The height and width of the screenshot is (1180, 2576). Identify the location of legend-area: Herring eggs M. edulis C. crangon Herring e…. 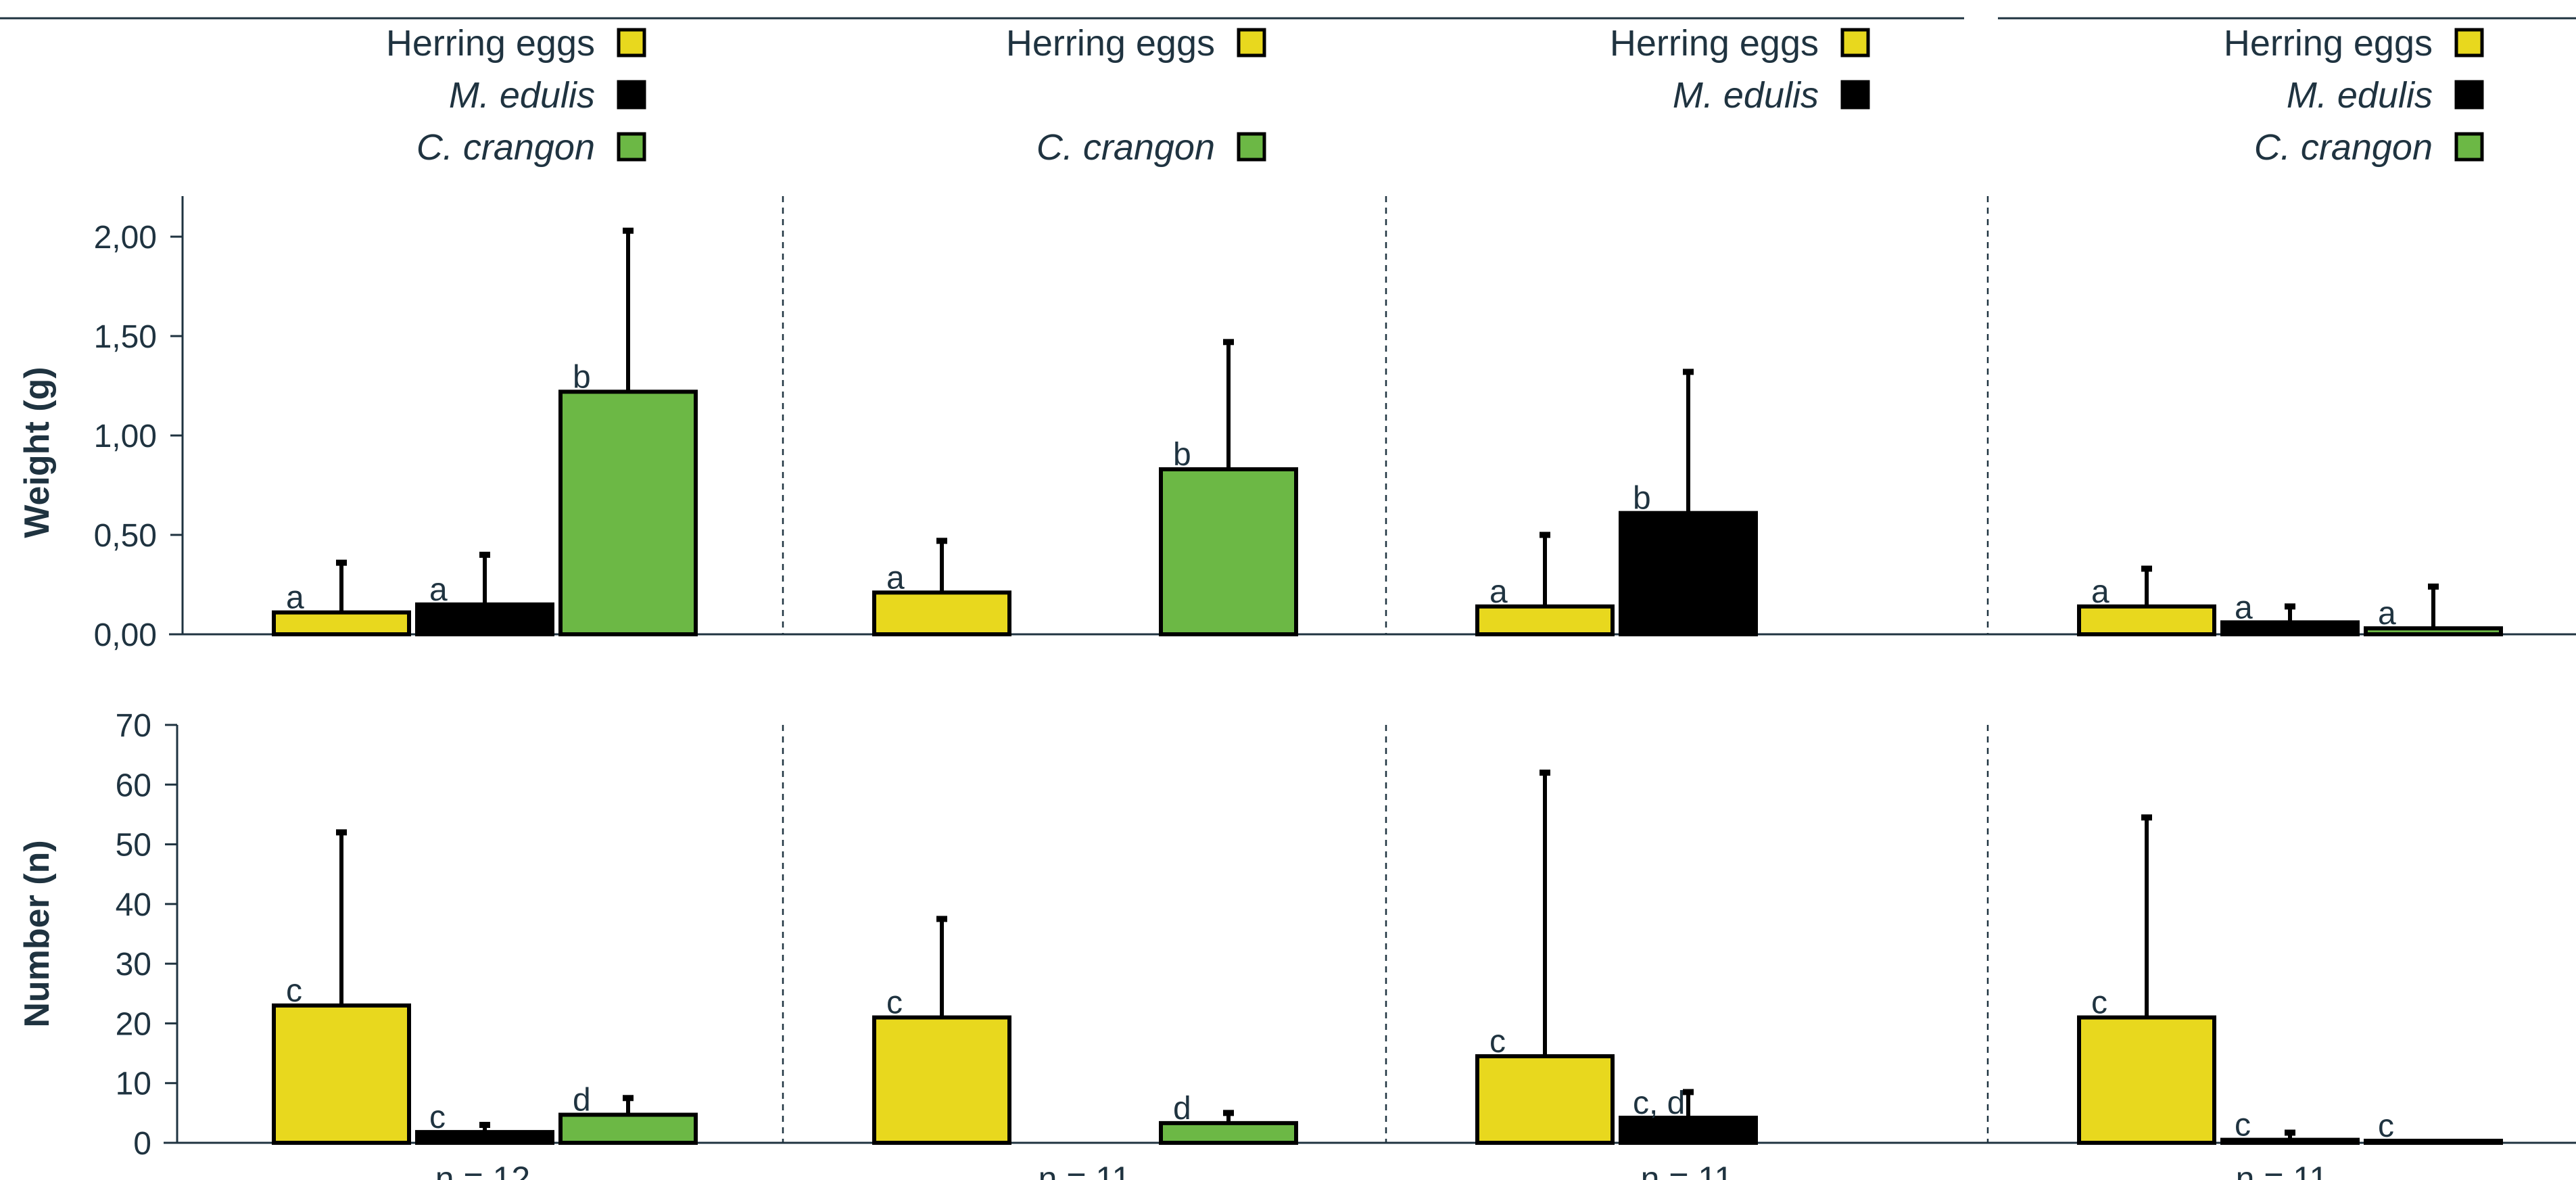
(1435, 96).